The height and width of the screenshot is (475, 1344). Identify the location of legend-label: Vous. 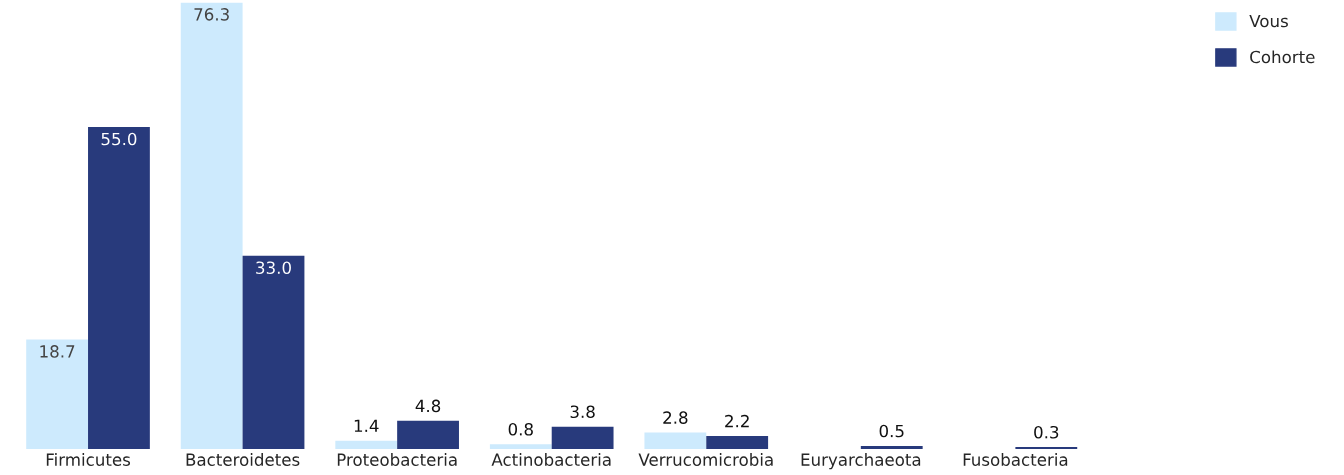
(1268, 21).